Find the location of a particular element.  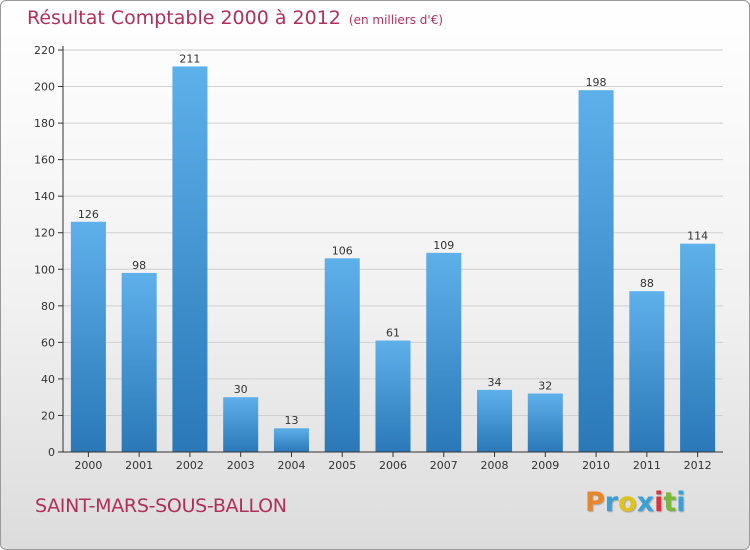

brand-letter: t is located at coordinates (670, 502).